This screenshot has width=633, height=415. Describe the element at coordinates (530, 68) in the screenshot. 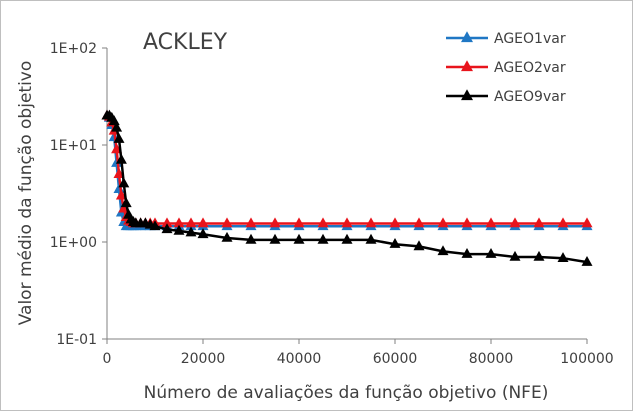

I see `legend-label: AGEO2var` at that location.